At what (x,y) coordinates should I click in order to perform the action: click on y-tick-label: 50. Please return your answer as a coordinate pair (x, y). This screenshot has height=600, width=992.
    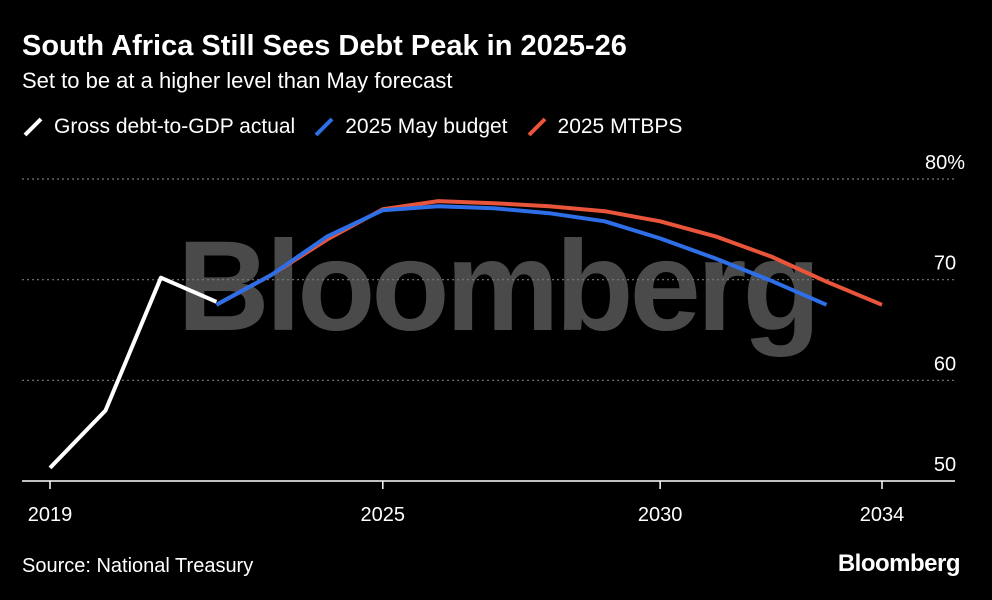
    Looking at the image, I should click on (945, 465).